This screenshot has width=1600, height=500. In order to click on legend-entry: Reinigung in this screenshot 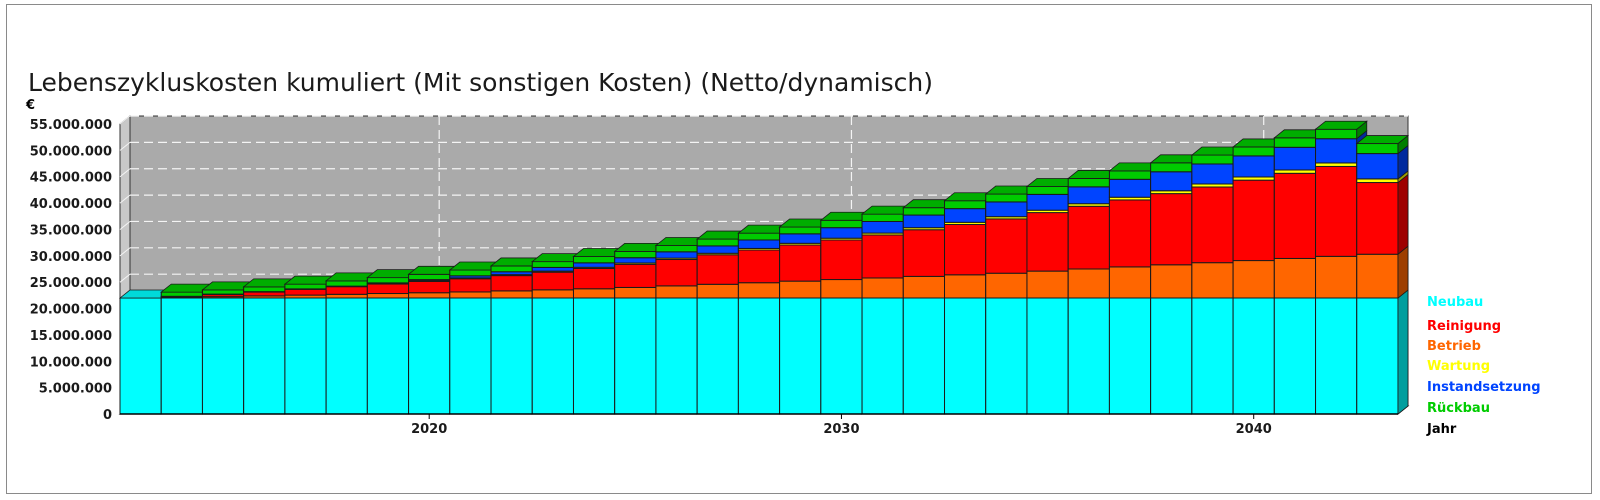, I will do `click(1464, 326)`.